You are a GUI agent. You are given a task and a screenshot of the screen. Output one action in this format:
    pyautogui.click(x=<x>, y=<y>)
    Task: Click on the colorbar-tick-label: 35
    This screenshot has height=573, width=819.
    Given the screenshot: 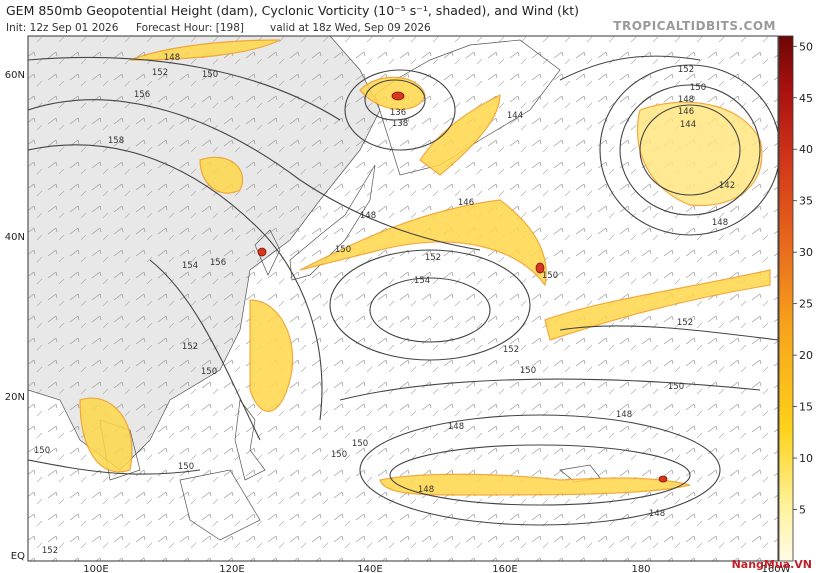 What is the action you would take?
    pyautogui.click(x=806, y=201)
    